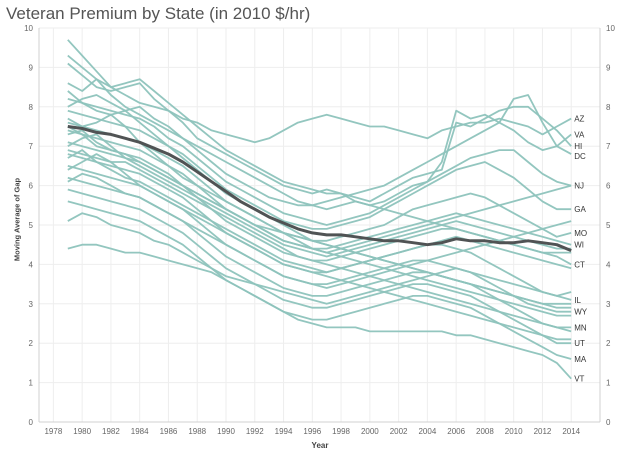 This screenshot has width=640, height=458. Describe the element at coordinates (580, 209) in the screenshot. I see `state-label-ga: GA` at that location.